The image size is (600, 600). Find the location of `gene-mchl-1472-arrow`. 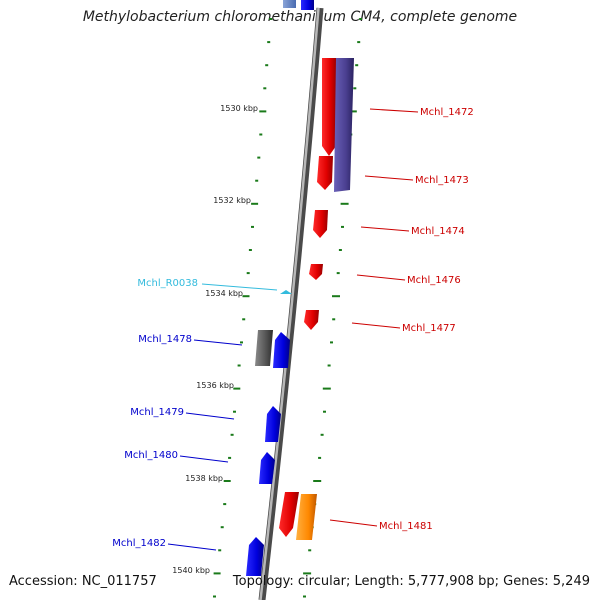

gene-mchl-1472-arrow is located at coordinates (329, 107).